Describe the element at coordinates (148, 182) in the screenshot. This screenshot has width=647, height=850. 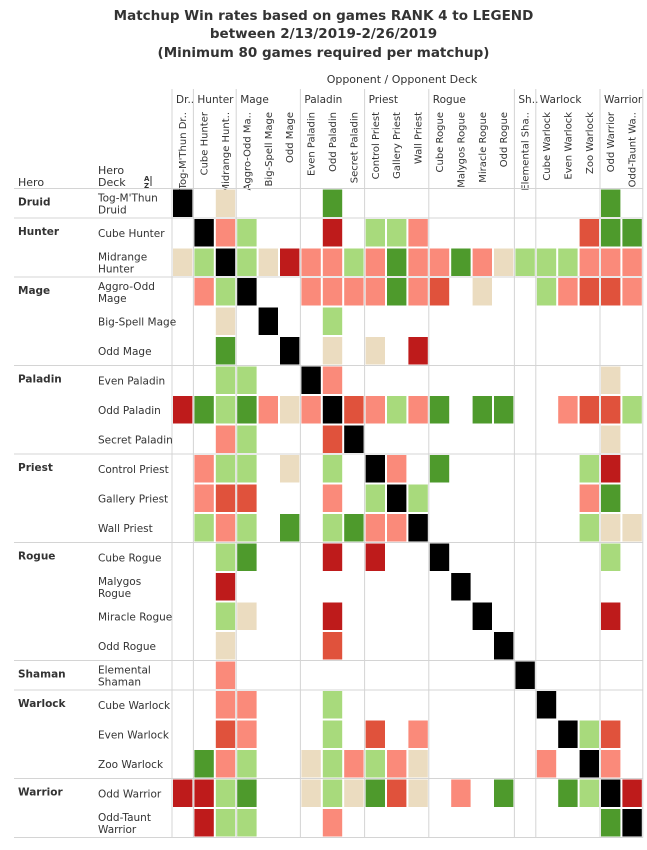
I see `sort-icon: A Z` at that location.